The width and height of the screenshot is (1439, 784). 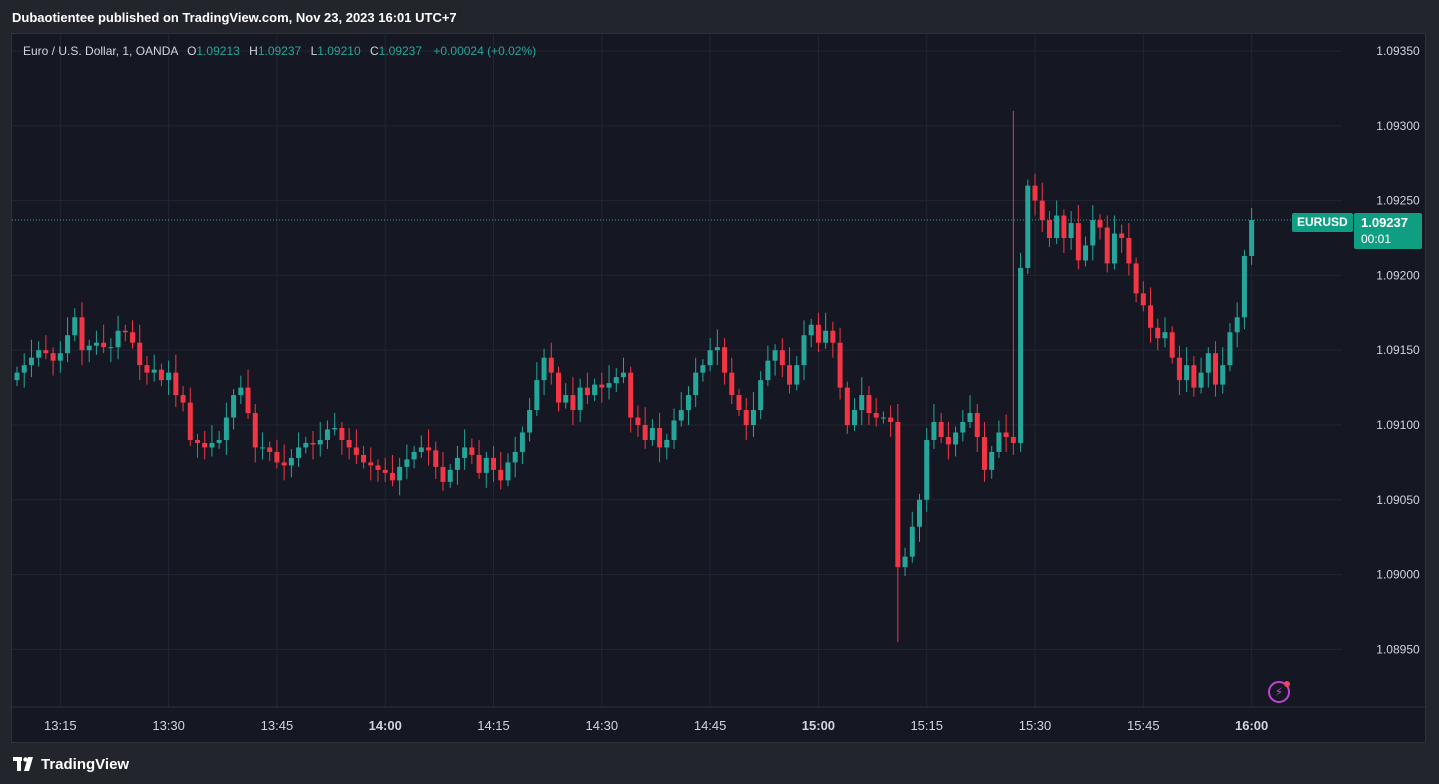 I want to click on lightning-bolt-icon: ⚡, so click(x=1279, y=692).